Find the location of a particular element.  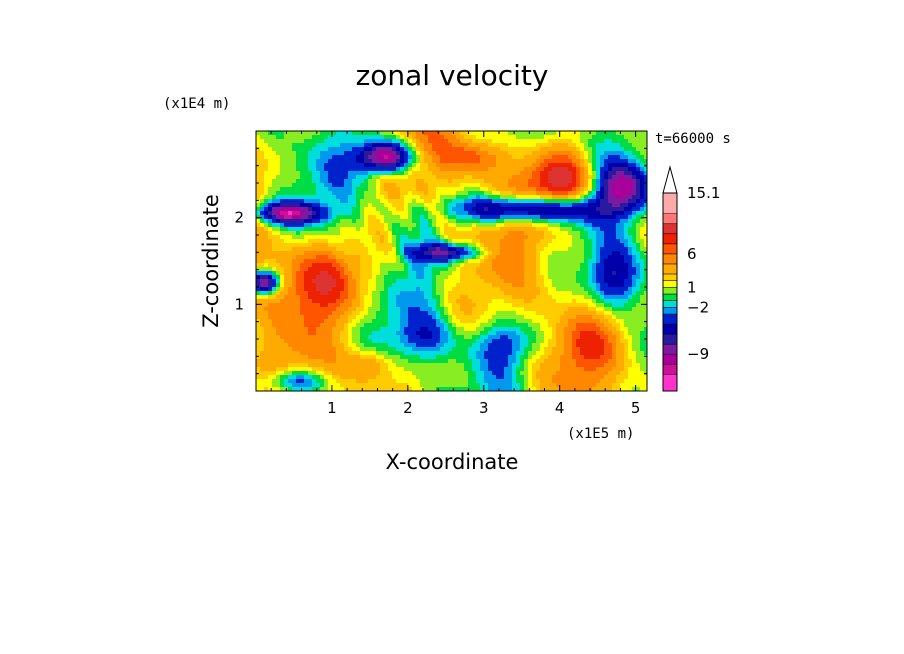

colorbar-label: 6 is located at coordinates (692, 254).